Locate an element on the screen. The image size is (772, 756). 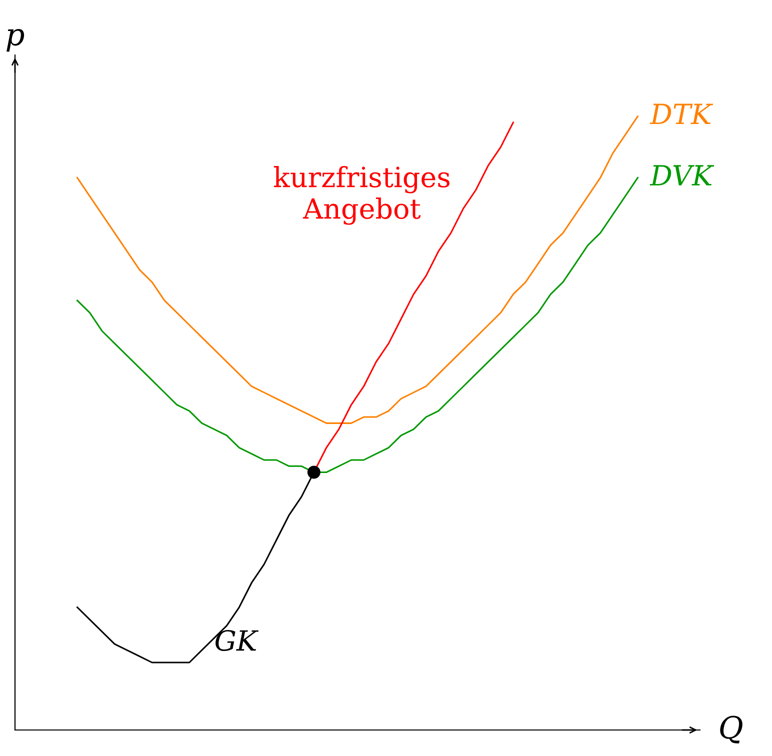
series-label: GK is located at coordinates (237, 640).